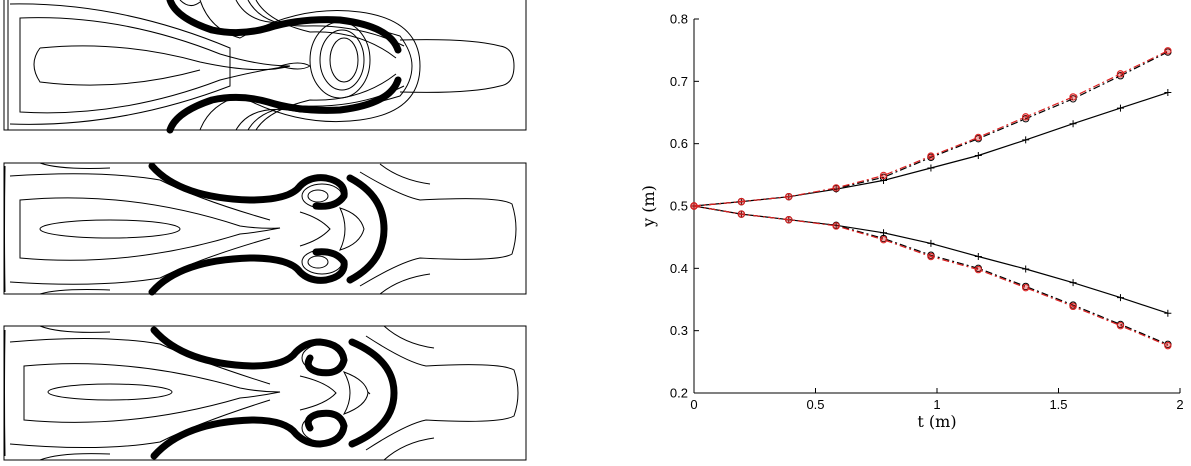 The height and width of the screenshot is (466, 1191). What do you see at coordinates (679, 268) in the screenshot?
I see `y-tick-label: 0.4` at bounding box center [679, 268].